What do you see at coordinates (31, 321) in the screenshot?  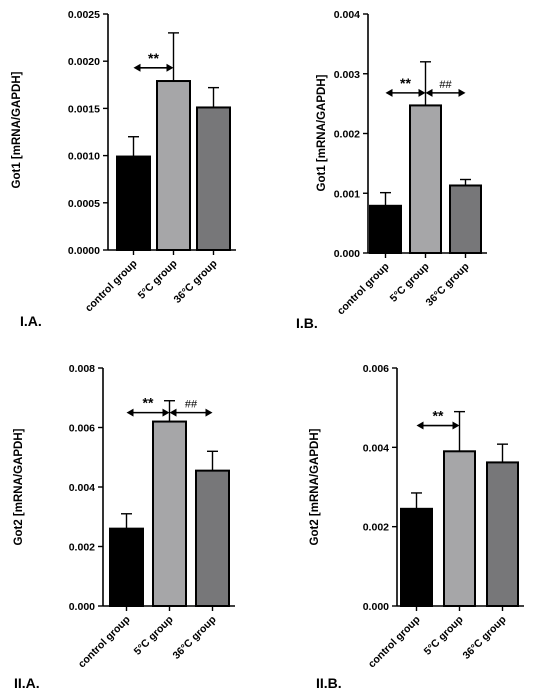 I see `panel-label: I.A.` at bounding box center [31, 321].